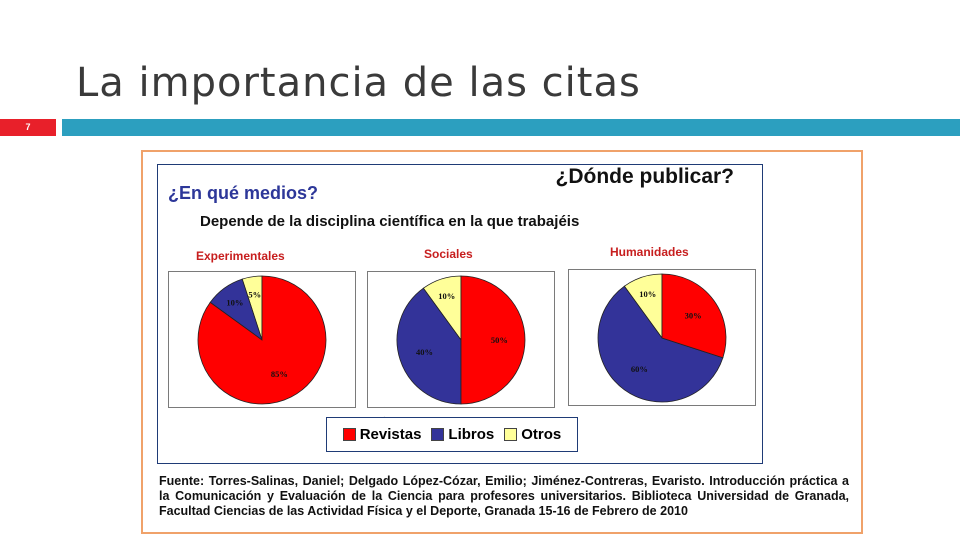 Image resolution: width=960 pixels, height=540 pixels. Describe the element at coordinates (448, 254) in the screenshot. I see `category-label-sociales: Sociales` at that location.